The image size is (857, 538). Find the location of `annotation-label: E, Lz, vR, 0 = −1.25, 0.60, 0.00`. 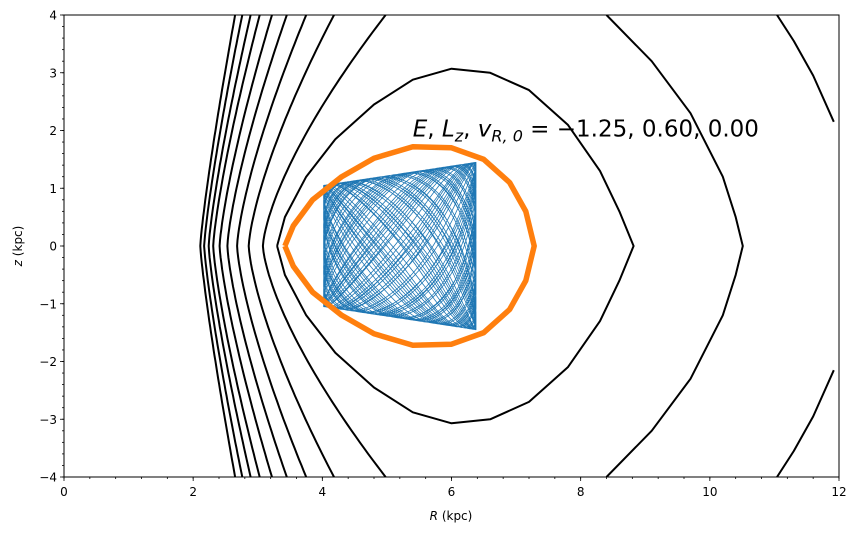

annotation-label: E, Lz, vR, 0 = −1.25, 0.60, 0.00 is located at coordinates (586, 130).